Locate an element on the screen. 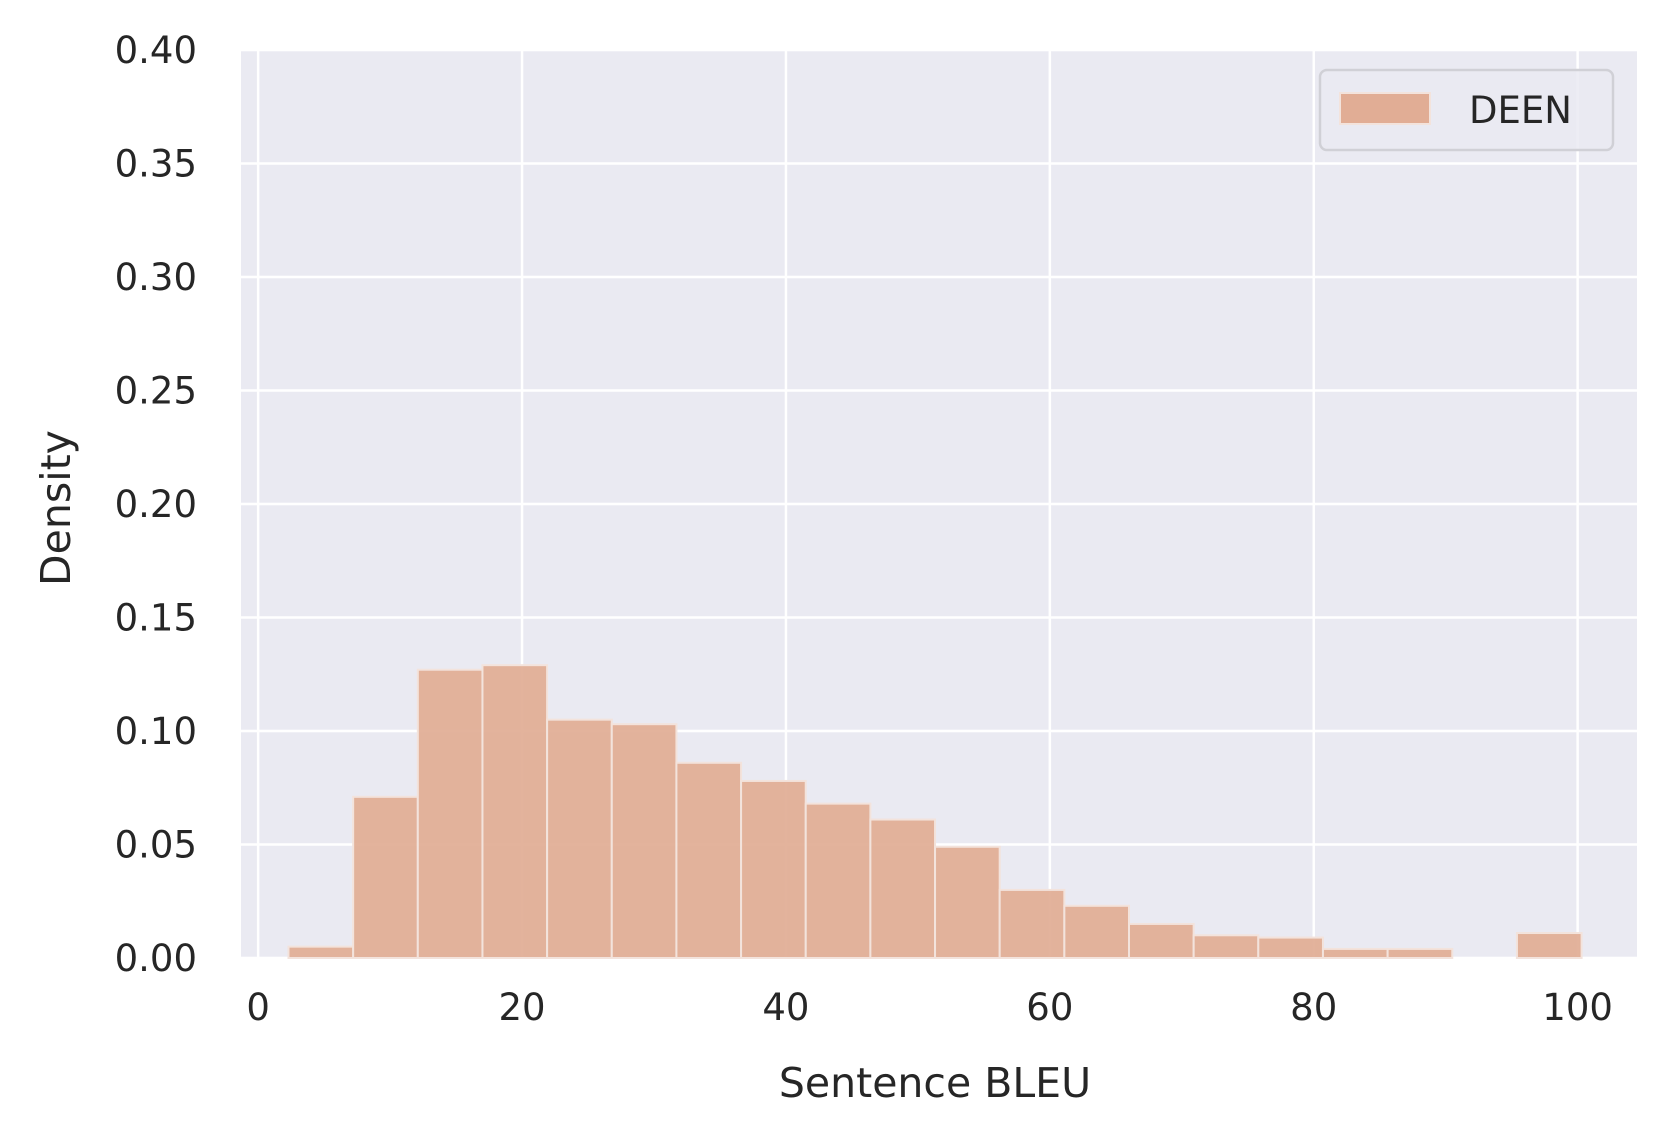 The width and height of the screenshot is (1661, 1132). x-tick-labels: 0 20 40 60 80 100 is located at coordinates (929, 1007).